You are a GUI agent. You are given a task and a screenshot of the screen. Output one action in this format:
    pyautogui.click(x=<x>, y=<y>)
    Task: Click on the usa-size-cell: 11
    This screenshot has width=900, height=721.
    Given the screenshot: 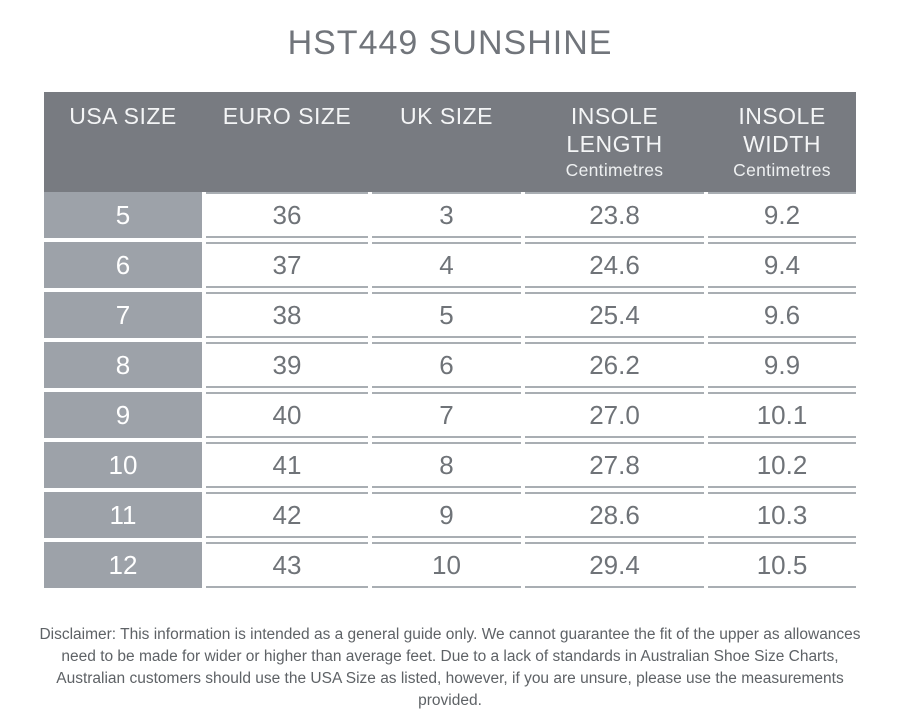 What is the action you would take?
    pyautogui.click(x=123, y=515)
    